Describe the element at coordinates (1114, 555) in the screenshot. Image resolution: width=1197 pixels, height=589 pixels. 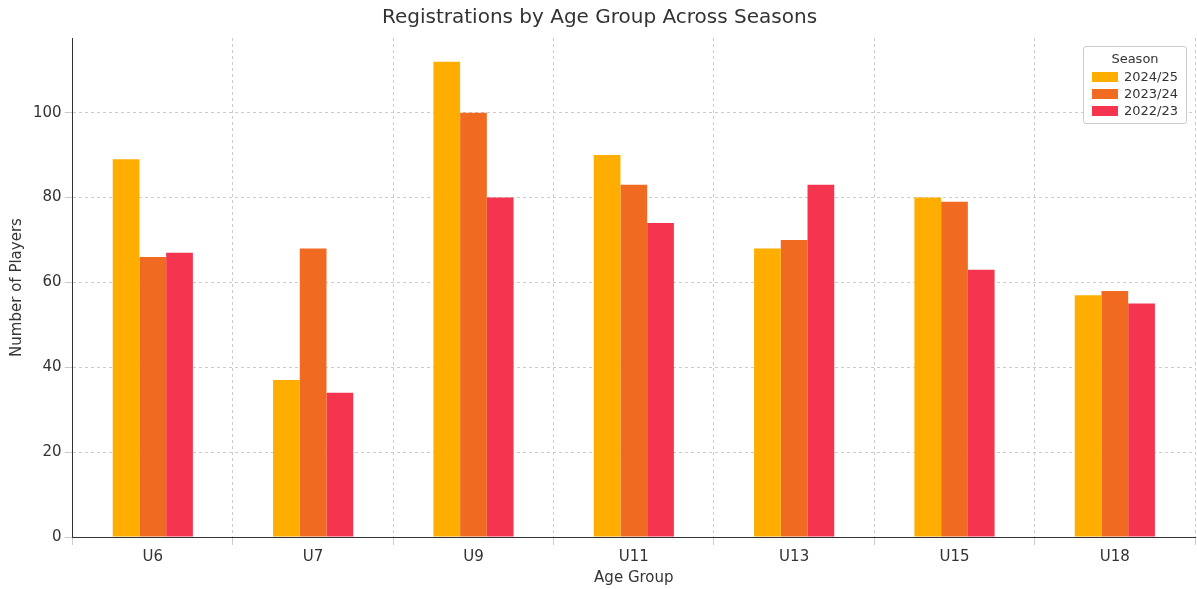
I see `x-tick-label: U18` at that location.